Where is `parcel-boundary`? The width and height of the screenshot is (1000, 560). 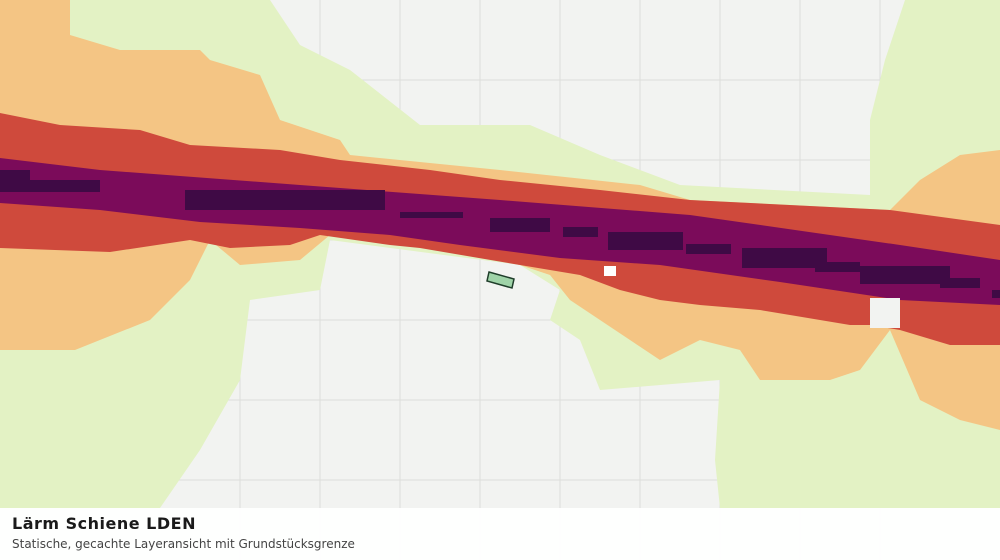
parcel-boundary is located at coordinates (500, 280).